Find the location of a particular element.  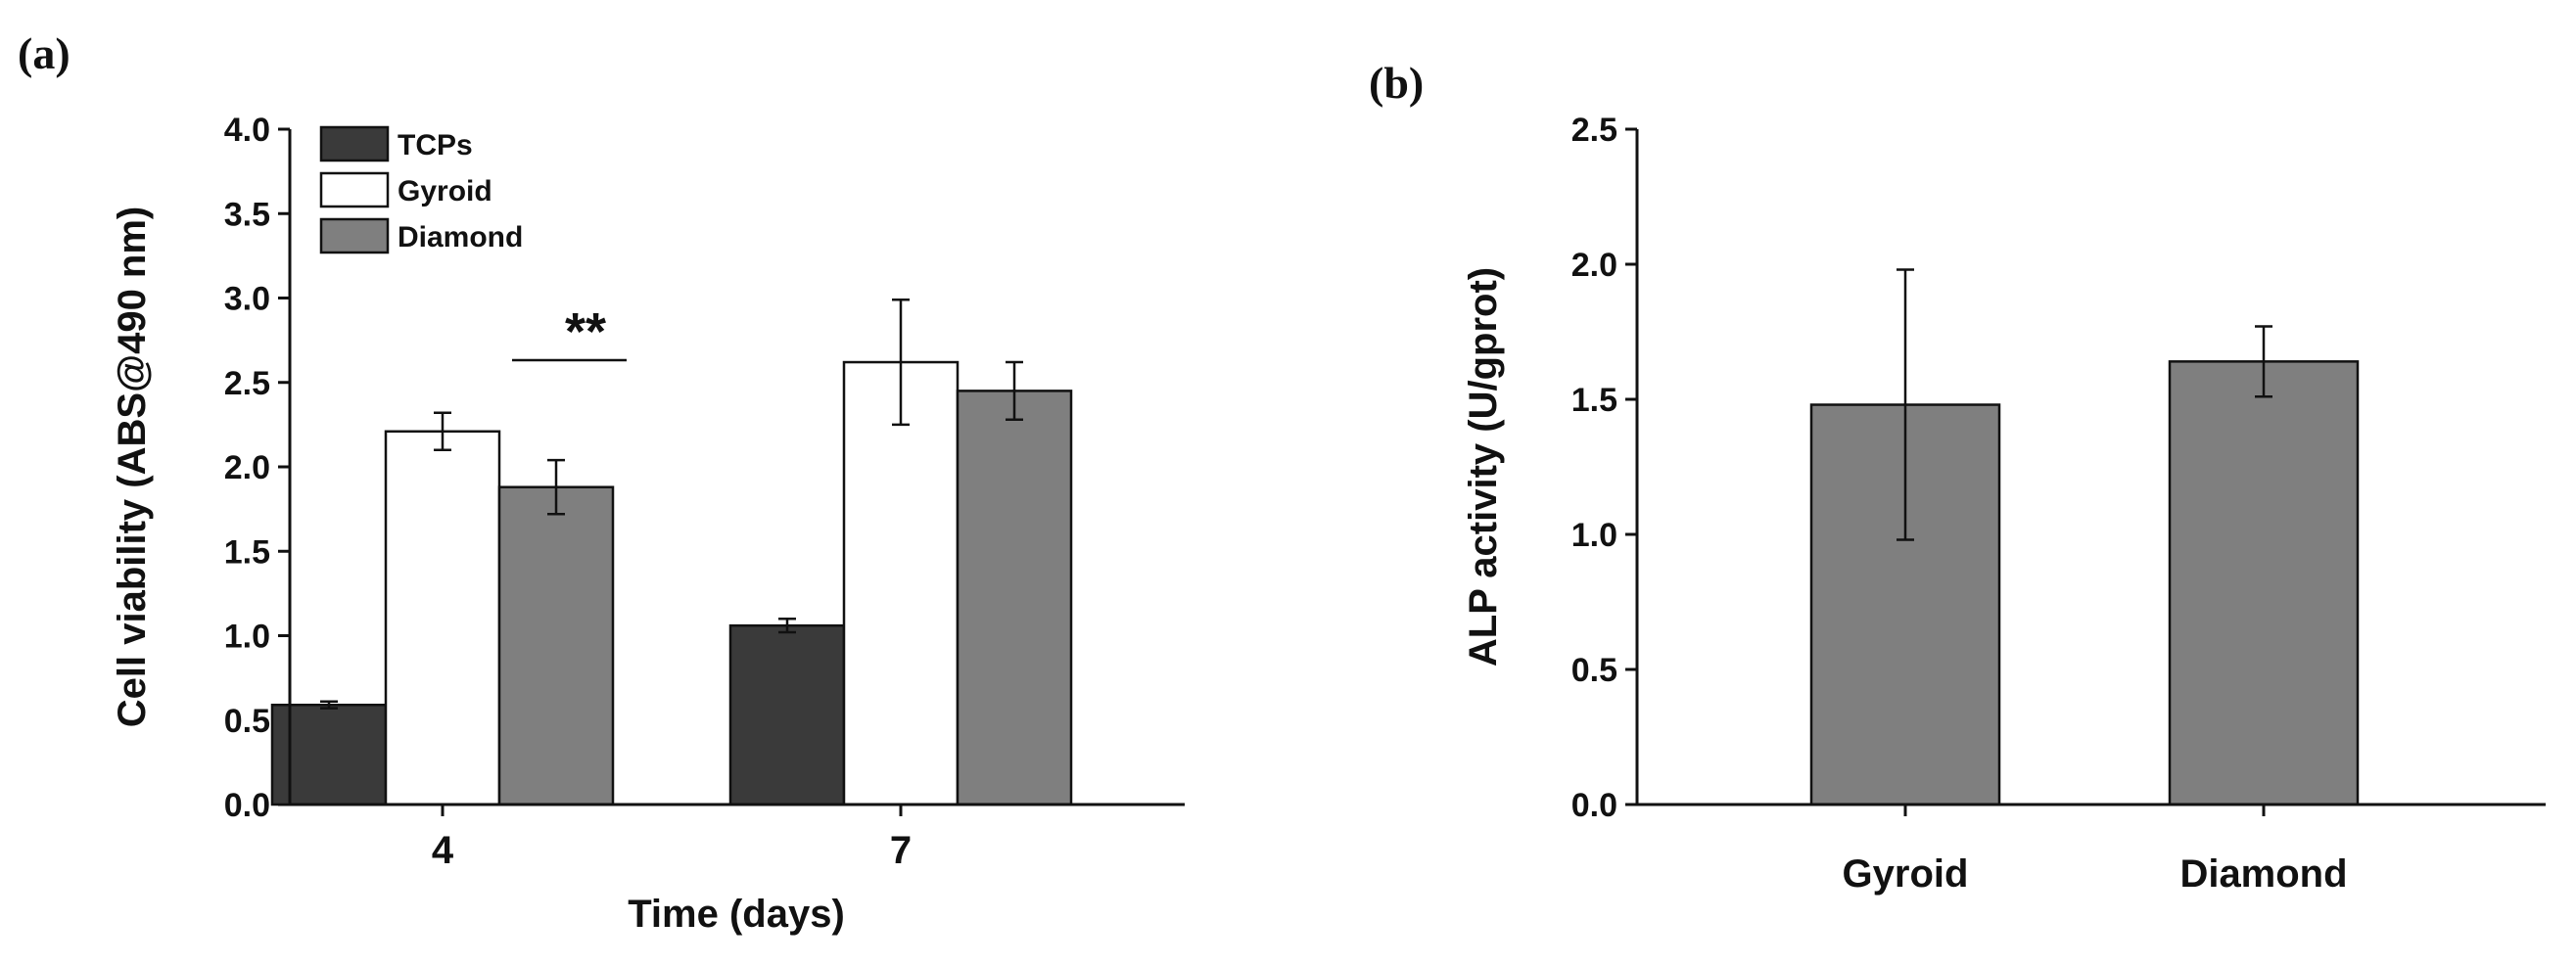

chart-a-bars is located at coordinates (671, 583).